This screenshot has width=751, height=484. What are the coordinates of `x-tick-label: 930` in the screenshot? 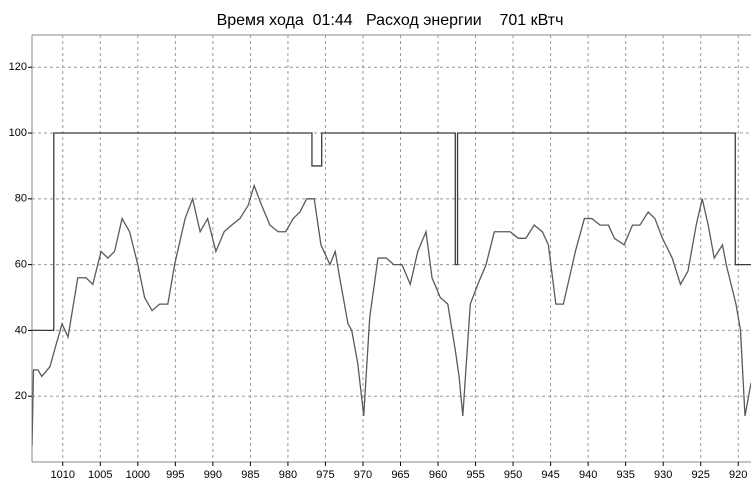 It's located at (663, 475).